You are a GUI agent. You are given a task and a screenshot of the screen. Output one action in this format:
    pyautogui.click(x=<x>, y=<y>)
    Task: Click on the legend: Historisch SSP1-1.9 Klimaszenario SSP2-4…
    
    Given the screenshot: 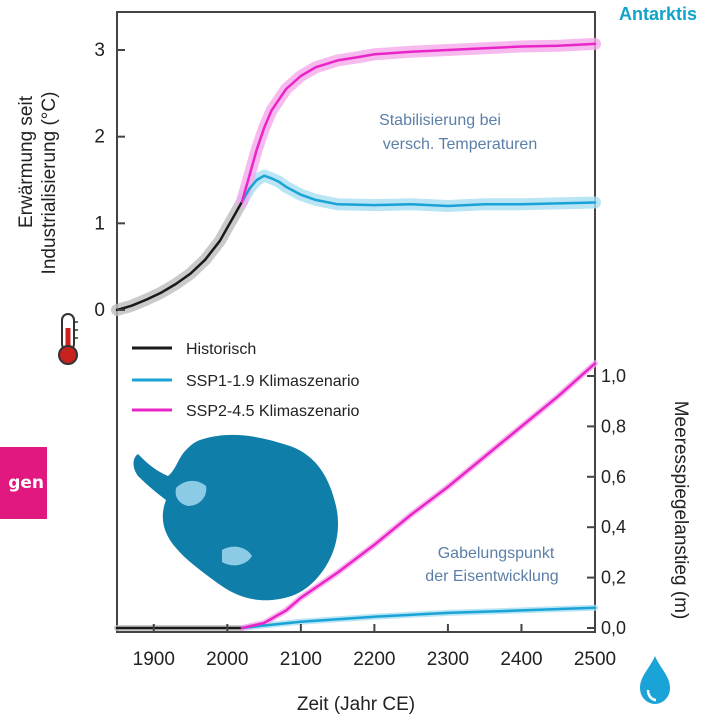 What is the action you would take?
    pyautogui.click(x=246, y=380)
    